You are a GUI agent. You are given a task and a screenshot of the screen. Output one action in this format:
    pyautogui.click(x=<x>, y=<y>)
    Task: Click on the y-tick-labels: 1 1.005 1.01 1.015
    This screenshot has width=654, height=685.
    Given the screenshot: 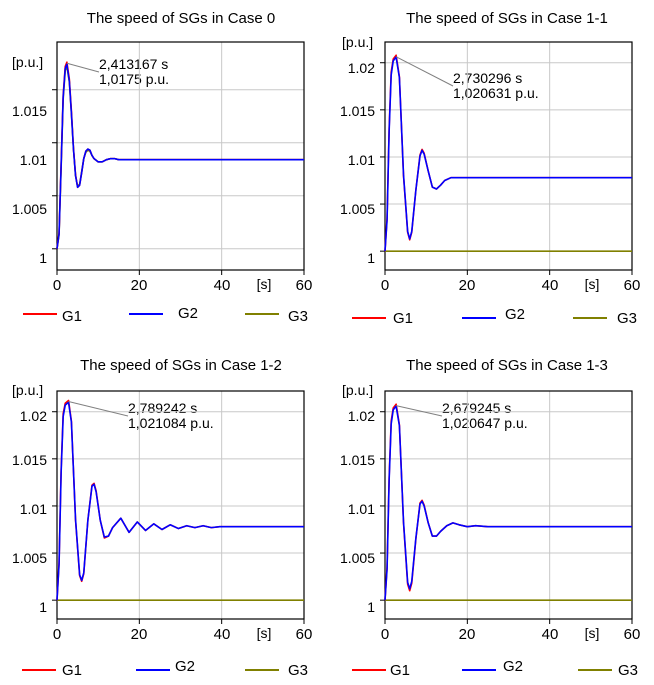 What is the action you would take?
    pyautogui.click(x=29, y=184)
    